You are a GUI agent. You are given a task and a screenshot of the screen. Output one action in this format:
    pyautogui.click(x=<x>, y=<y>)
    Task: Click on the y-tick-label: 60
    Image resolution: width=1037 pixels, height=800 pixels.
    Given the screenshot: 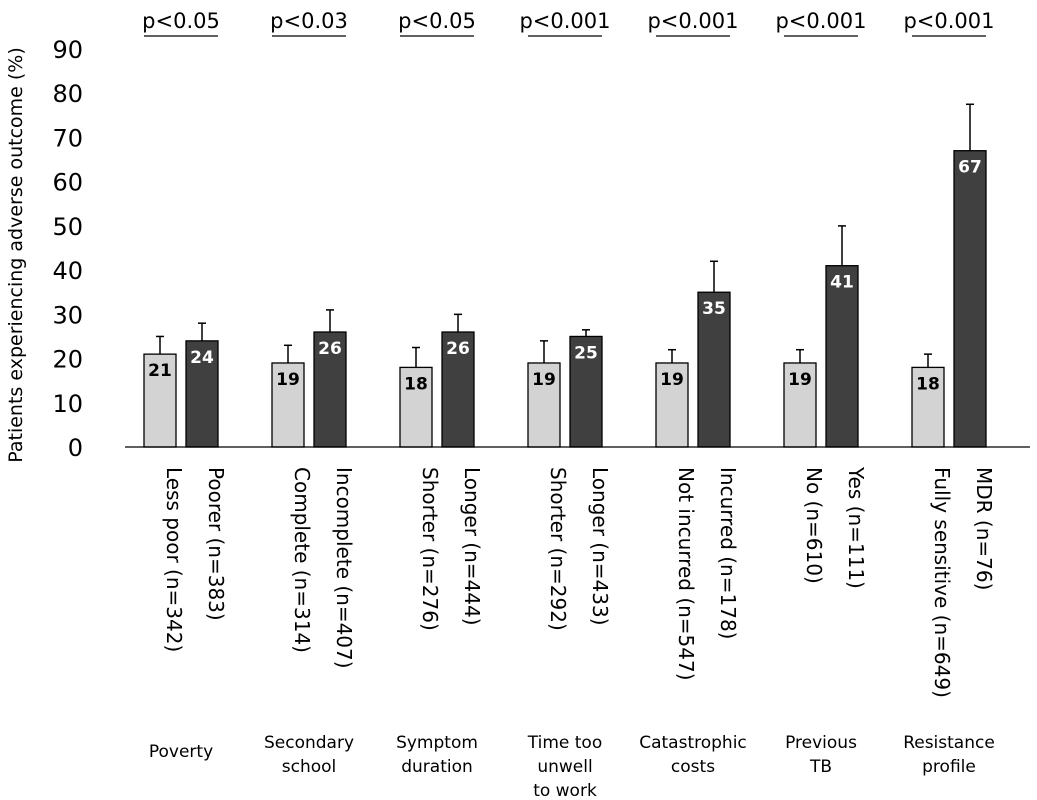 What is the action you would take?
    pyautogui.click(x=67, y=183)
    